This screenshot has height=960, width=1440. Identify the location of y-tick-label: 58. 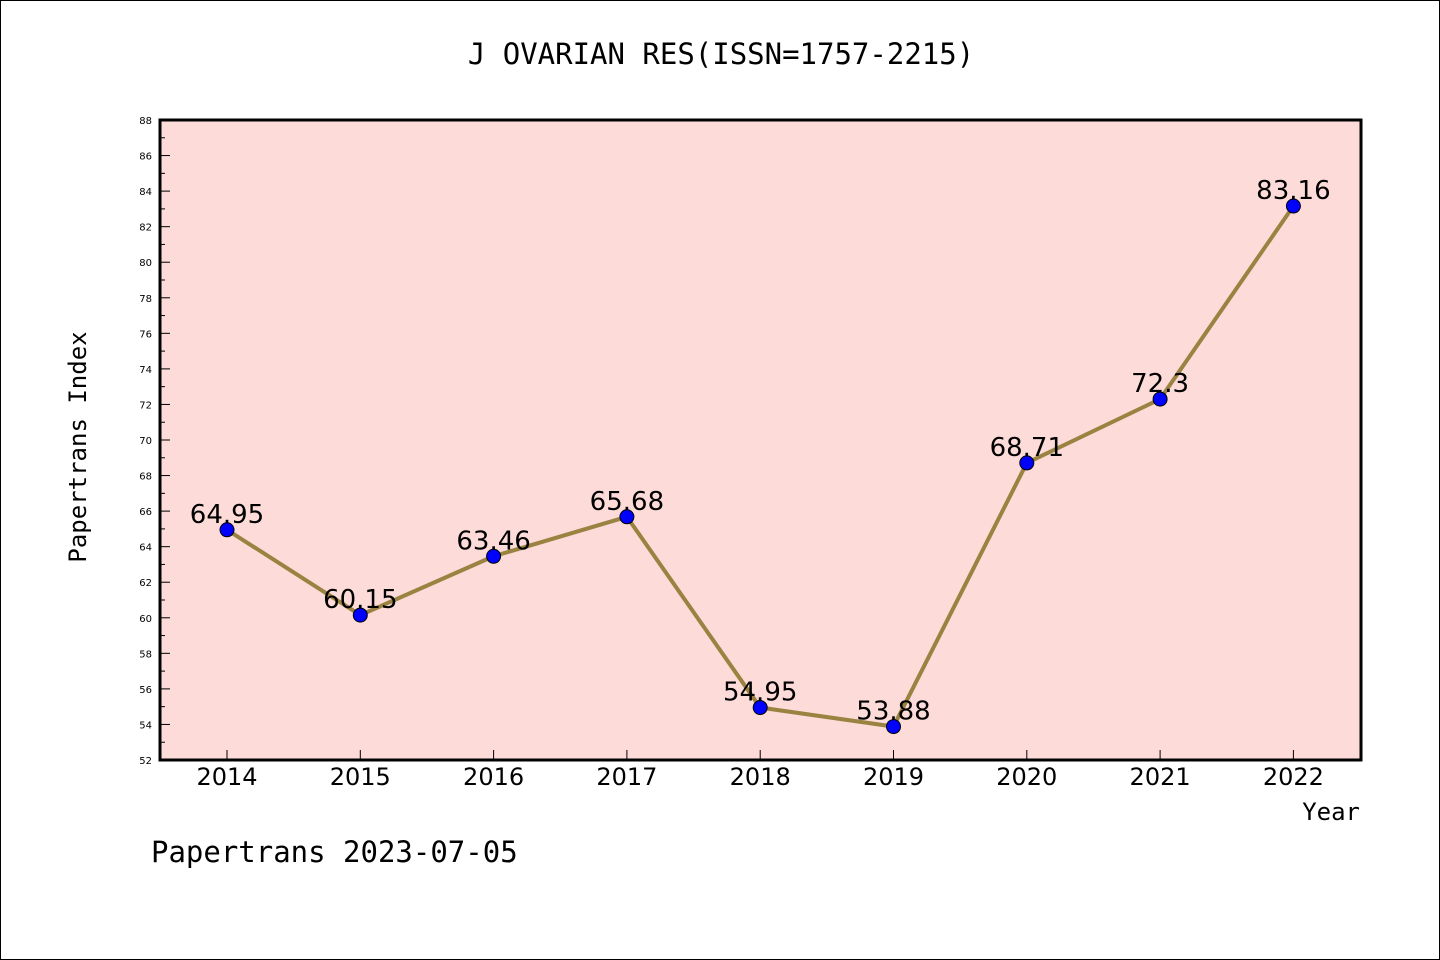
(145, 654).